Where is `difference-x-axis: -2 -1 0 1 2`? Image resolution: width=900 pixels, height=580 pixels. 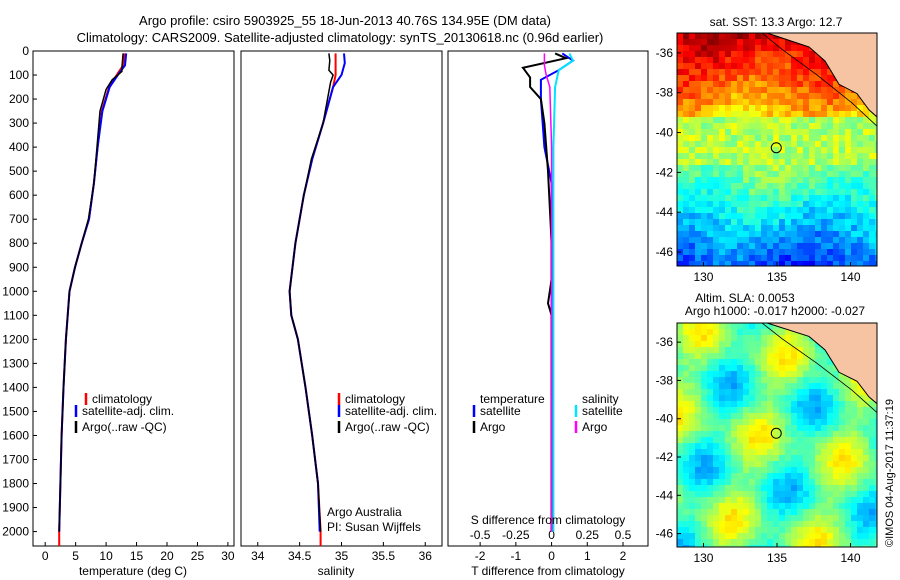
difference-x-axis: -2 -1 0 1 2 is located at coordinates (551, 552).